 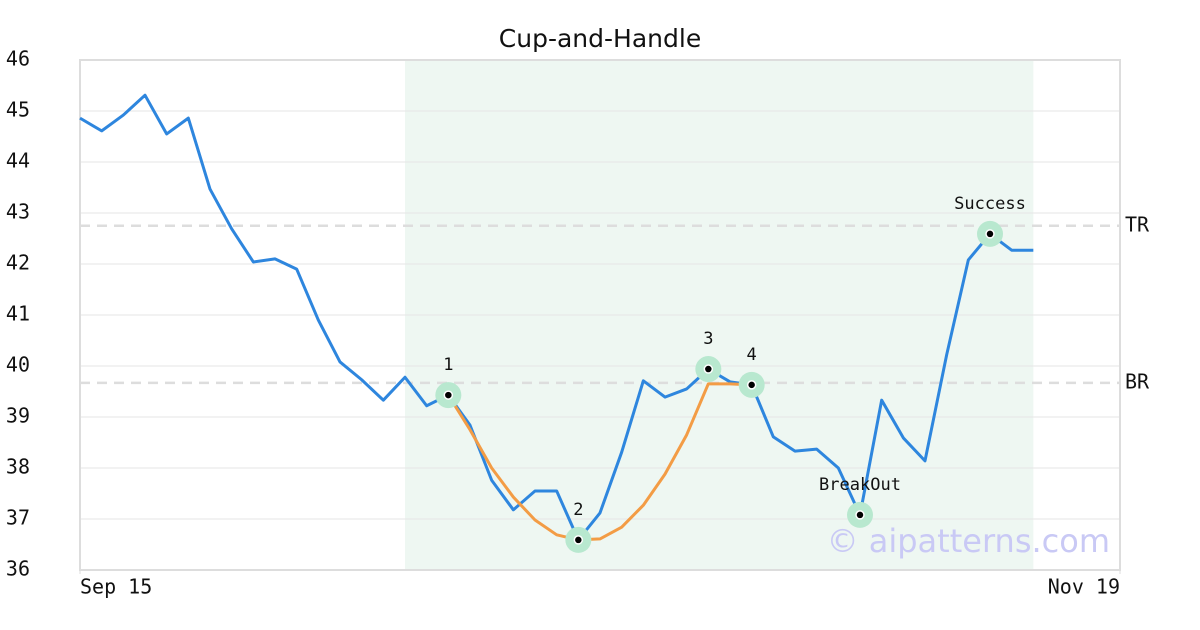 I want to click on y-tick-label: 39, so click(x=18, y=416).